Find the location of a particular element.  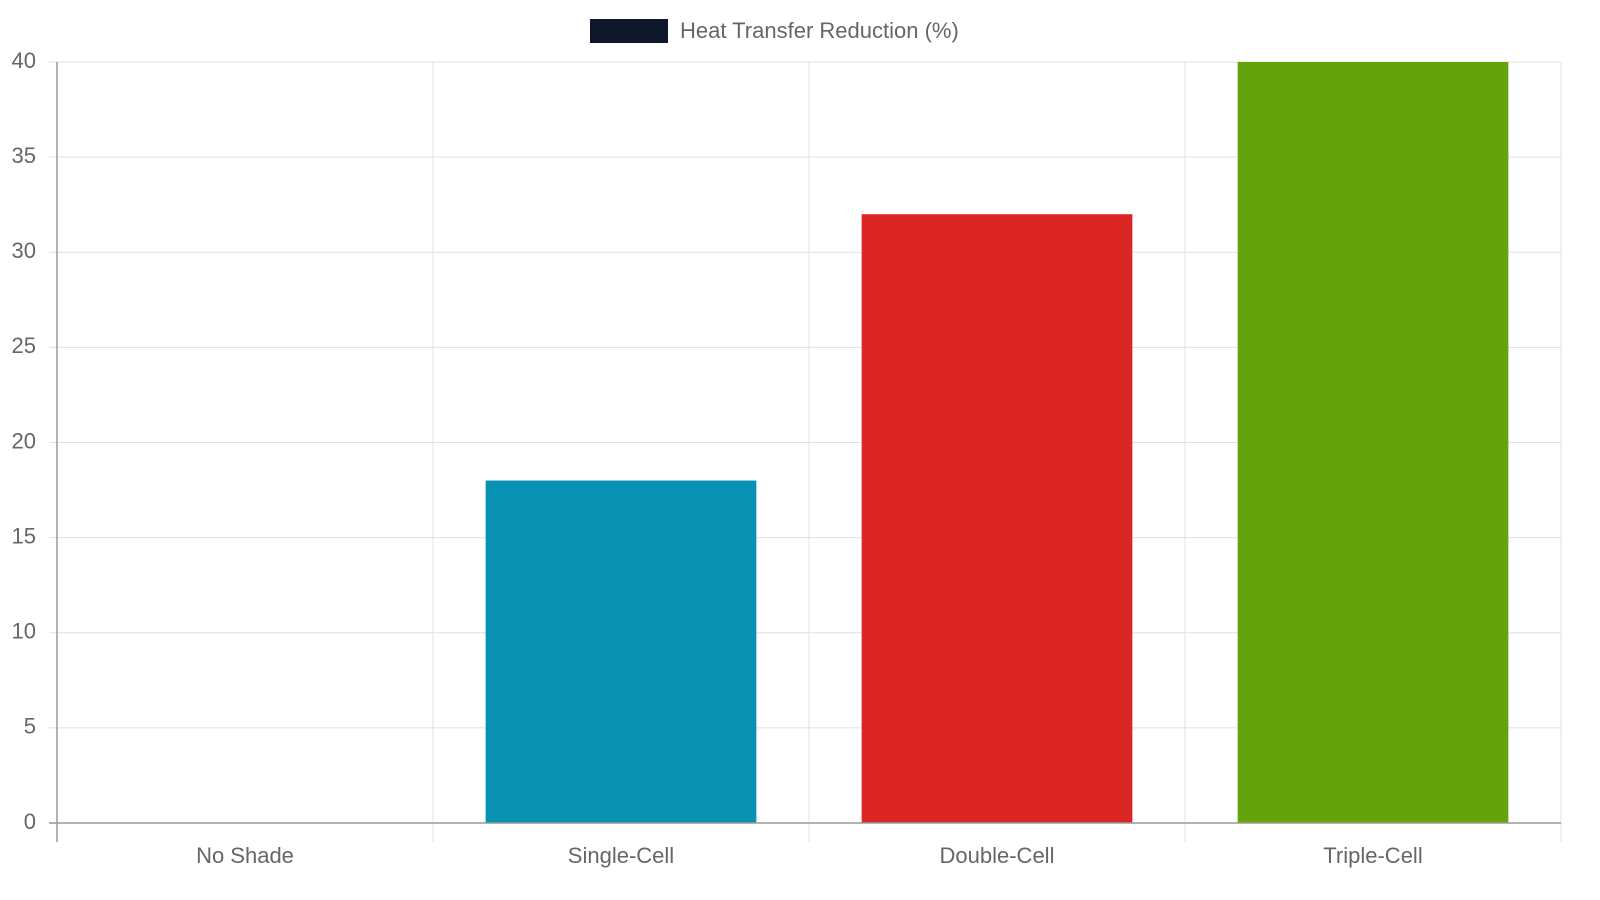

y-tick-label: 20 is located at coordinates (24, 440).